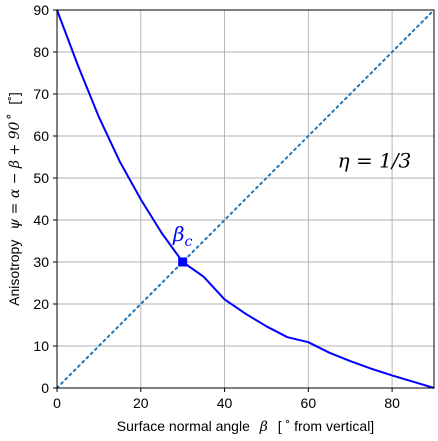  Describe the element at coordinates (41, 220) in the screenshot. I see `y-tick-label: 40` at that location.